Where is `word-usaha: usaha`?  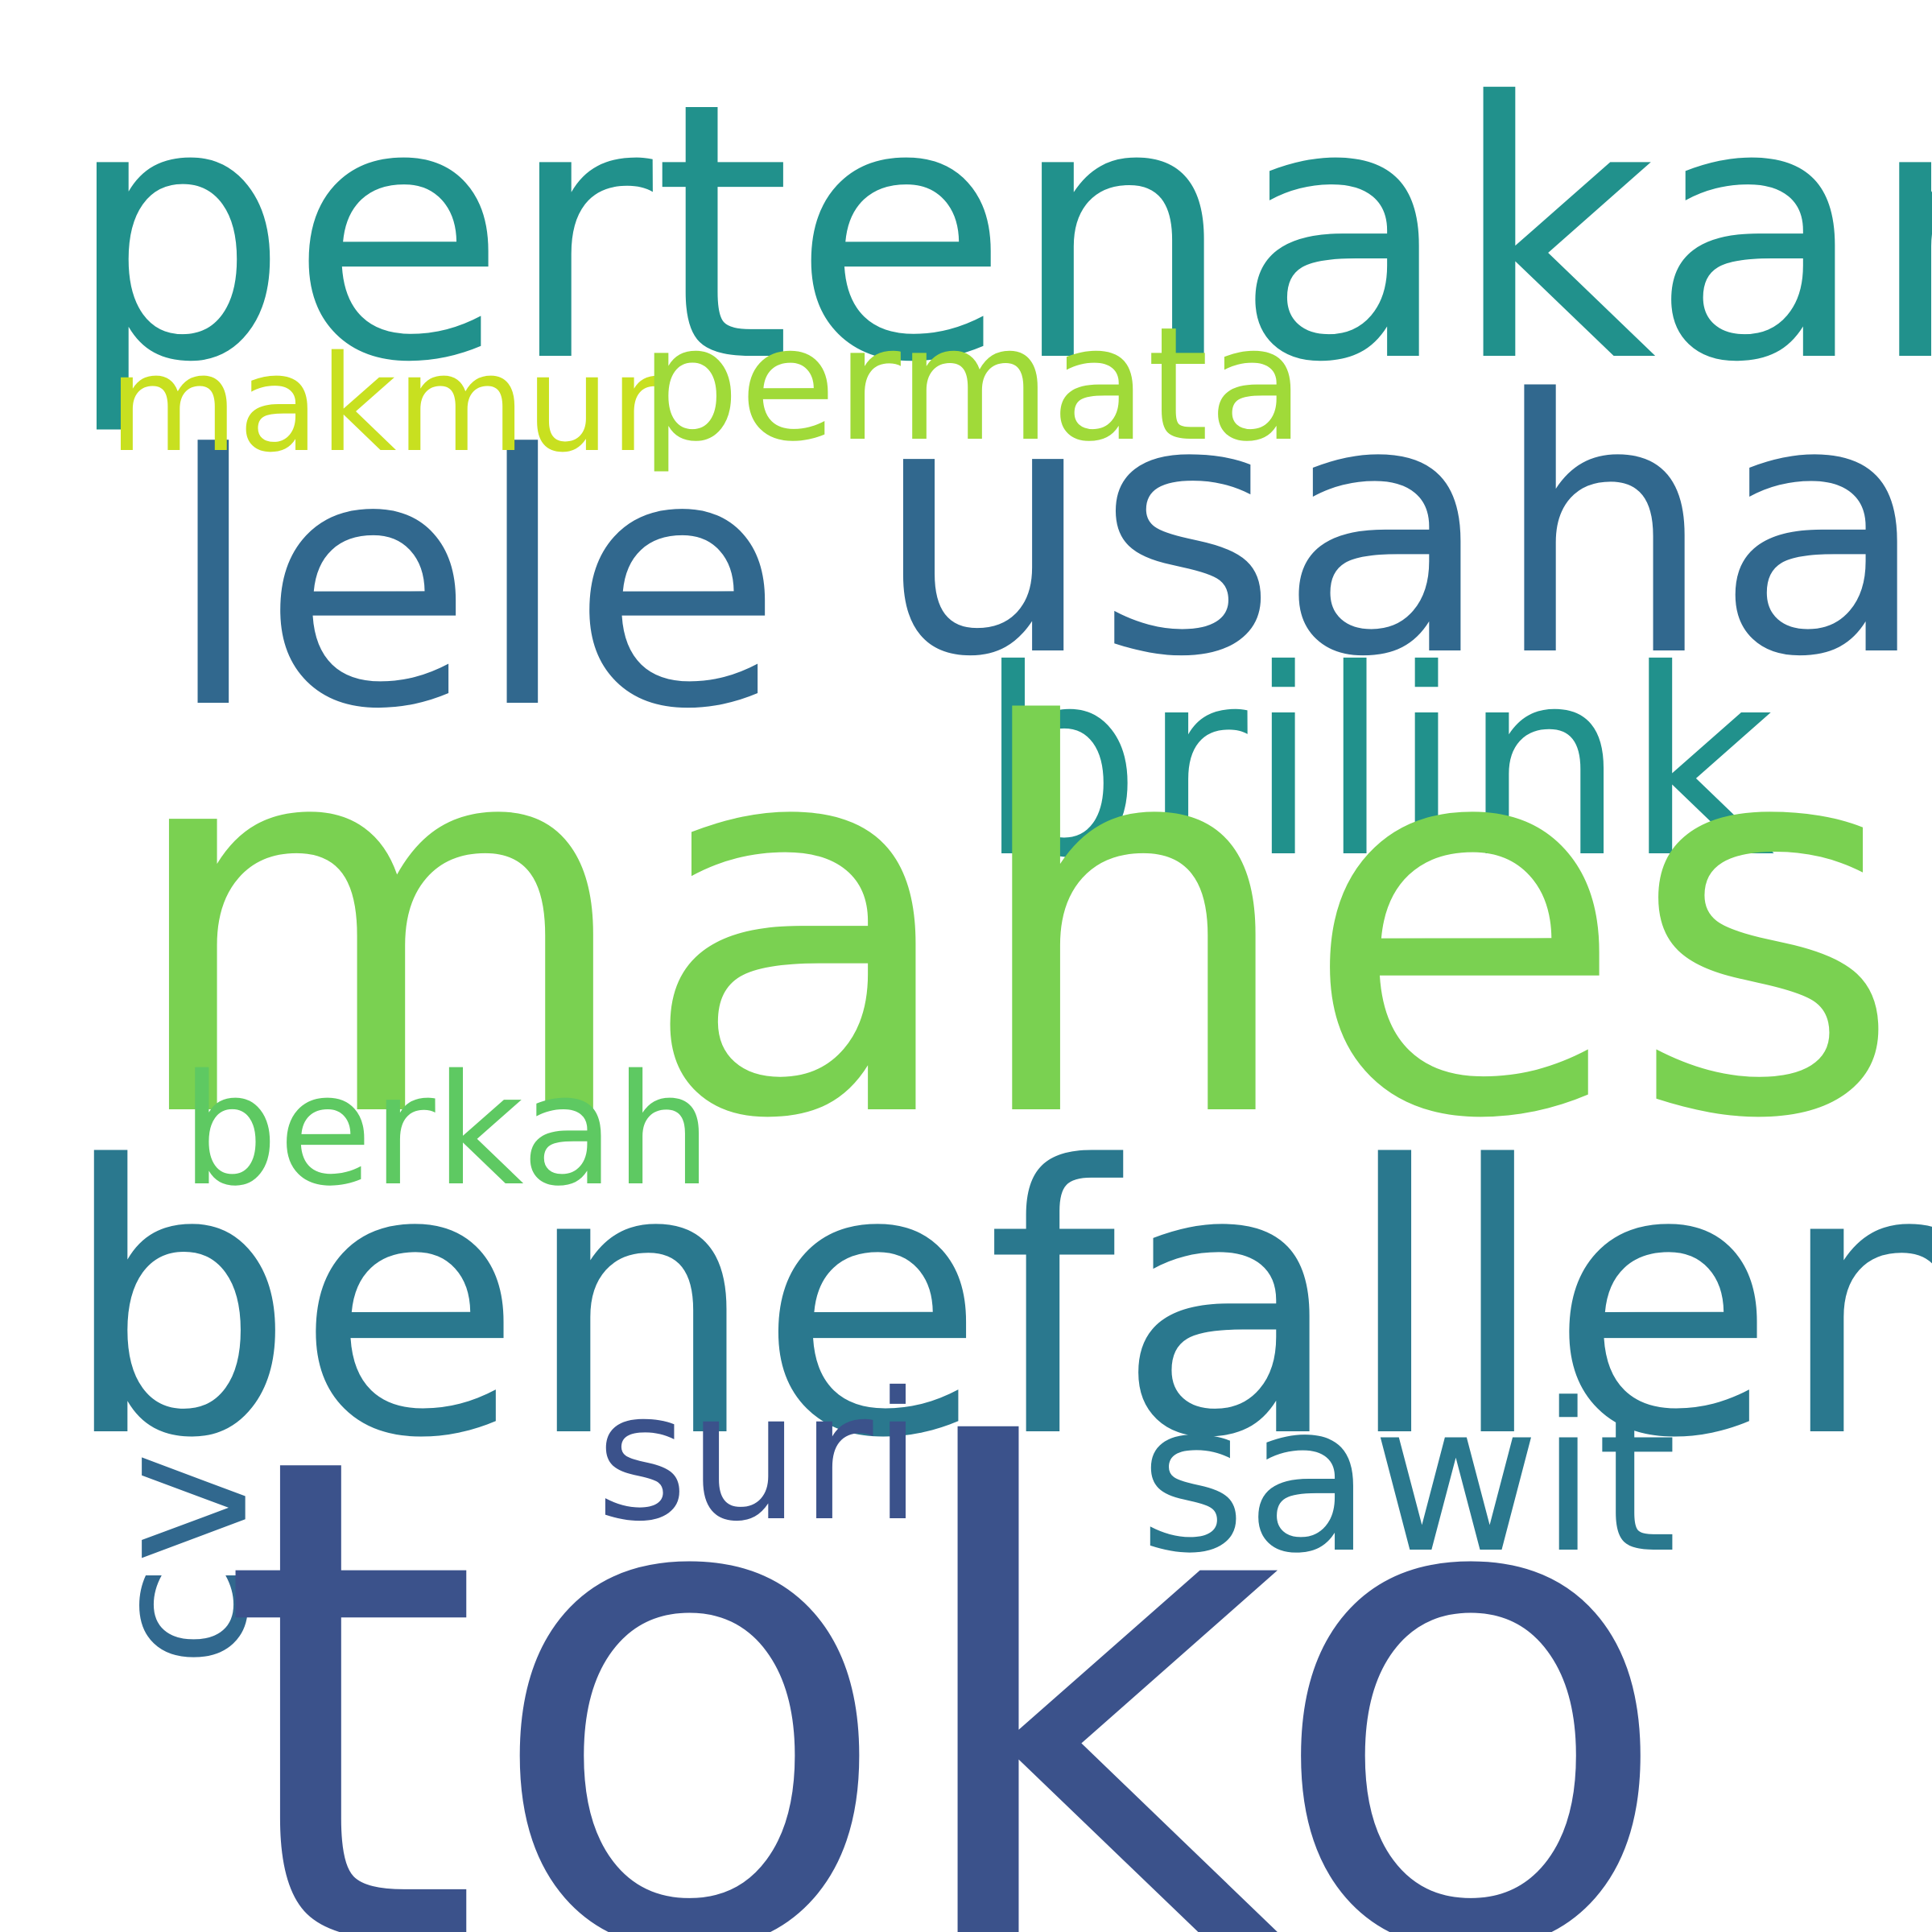
word-usaha: usaha is located at coordinates (1401, 529).